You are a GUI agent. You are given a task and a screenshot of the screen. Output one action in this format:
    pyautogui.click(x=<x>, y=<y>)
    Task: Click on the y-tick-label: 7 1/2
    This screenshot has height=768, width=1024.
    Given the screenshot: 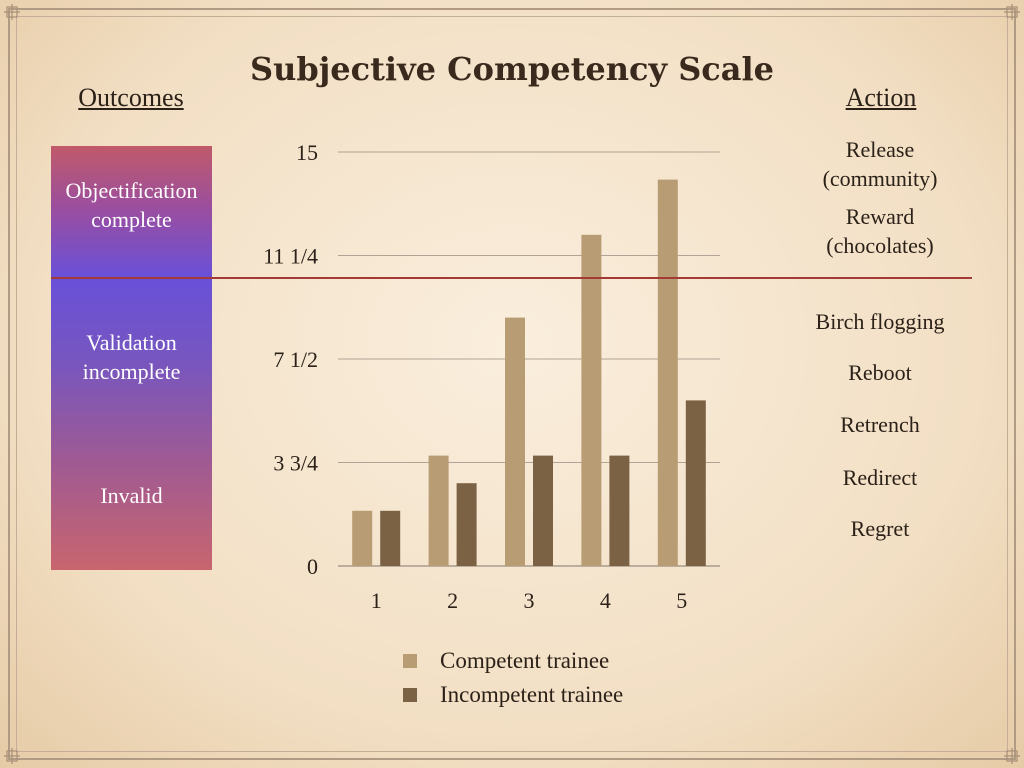 What is the action you would take?
    pyautogui.click(x=295, y=359)
    